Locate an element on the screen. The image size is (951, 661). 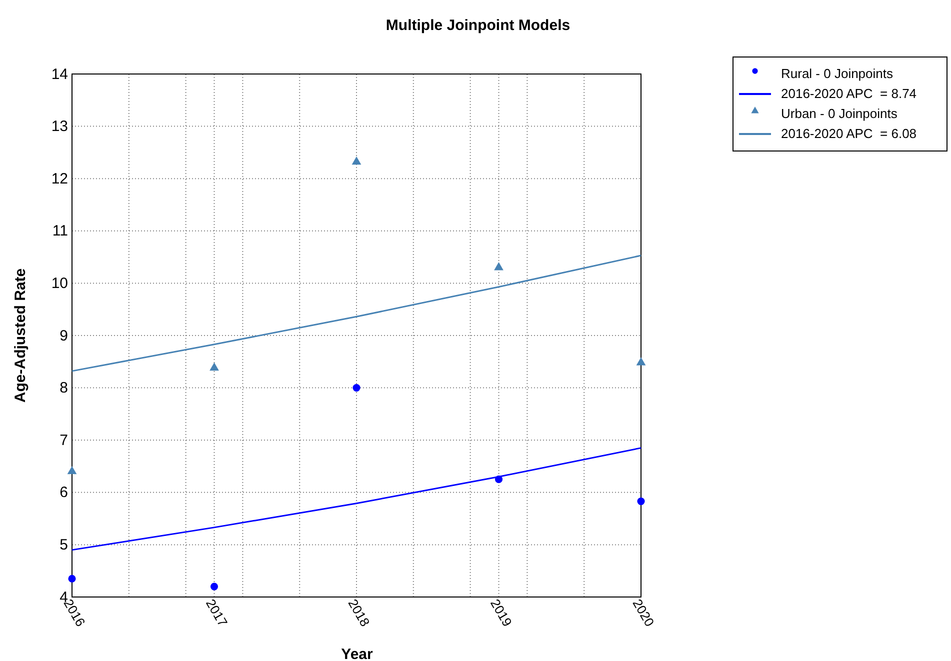
y-tick-label: 11 is located at coordinates (60, 231).